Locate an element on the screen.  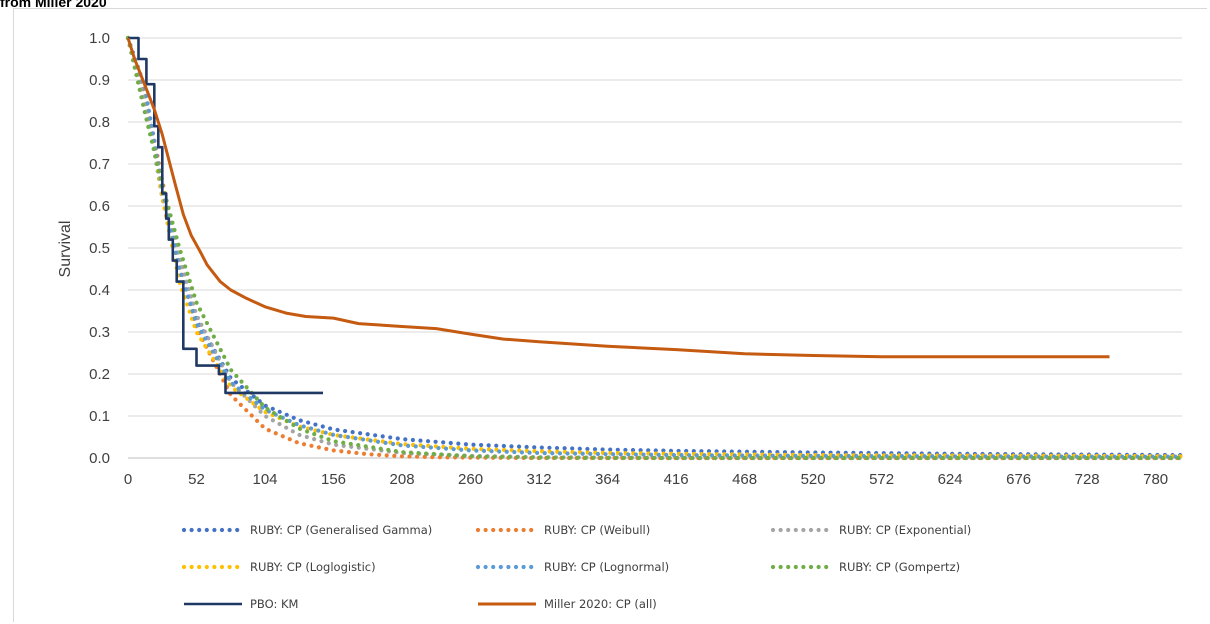
x-tick-label: 156 is located at coordinates (333, 479).